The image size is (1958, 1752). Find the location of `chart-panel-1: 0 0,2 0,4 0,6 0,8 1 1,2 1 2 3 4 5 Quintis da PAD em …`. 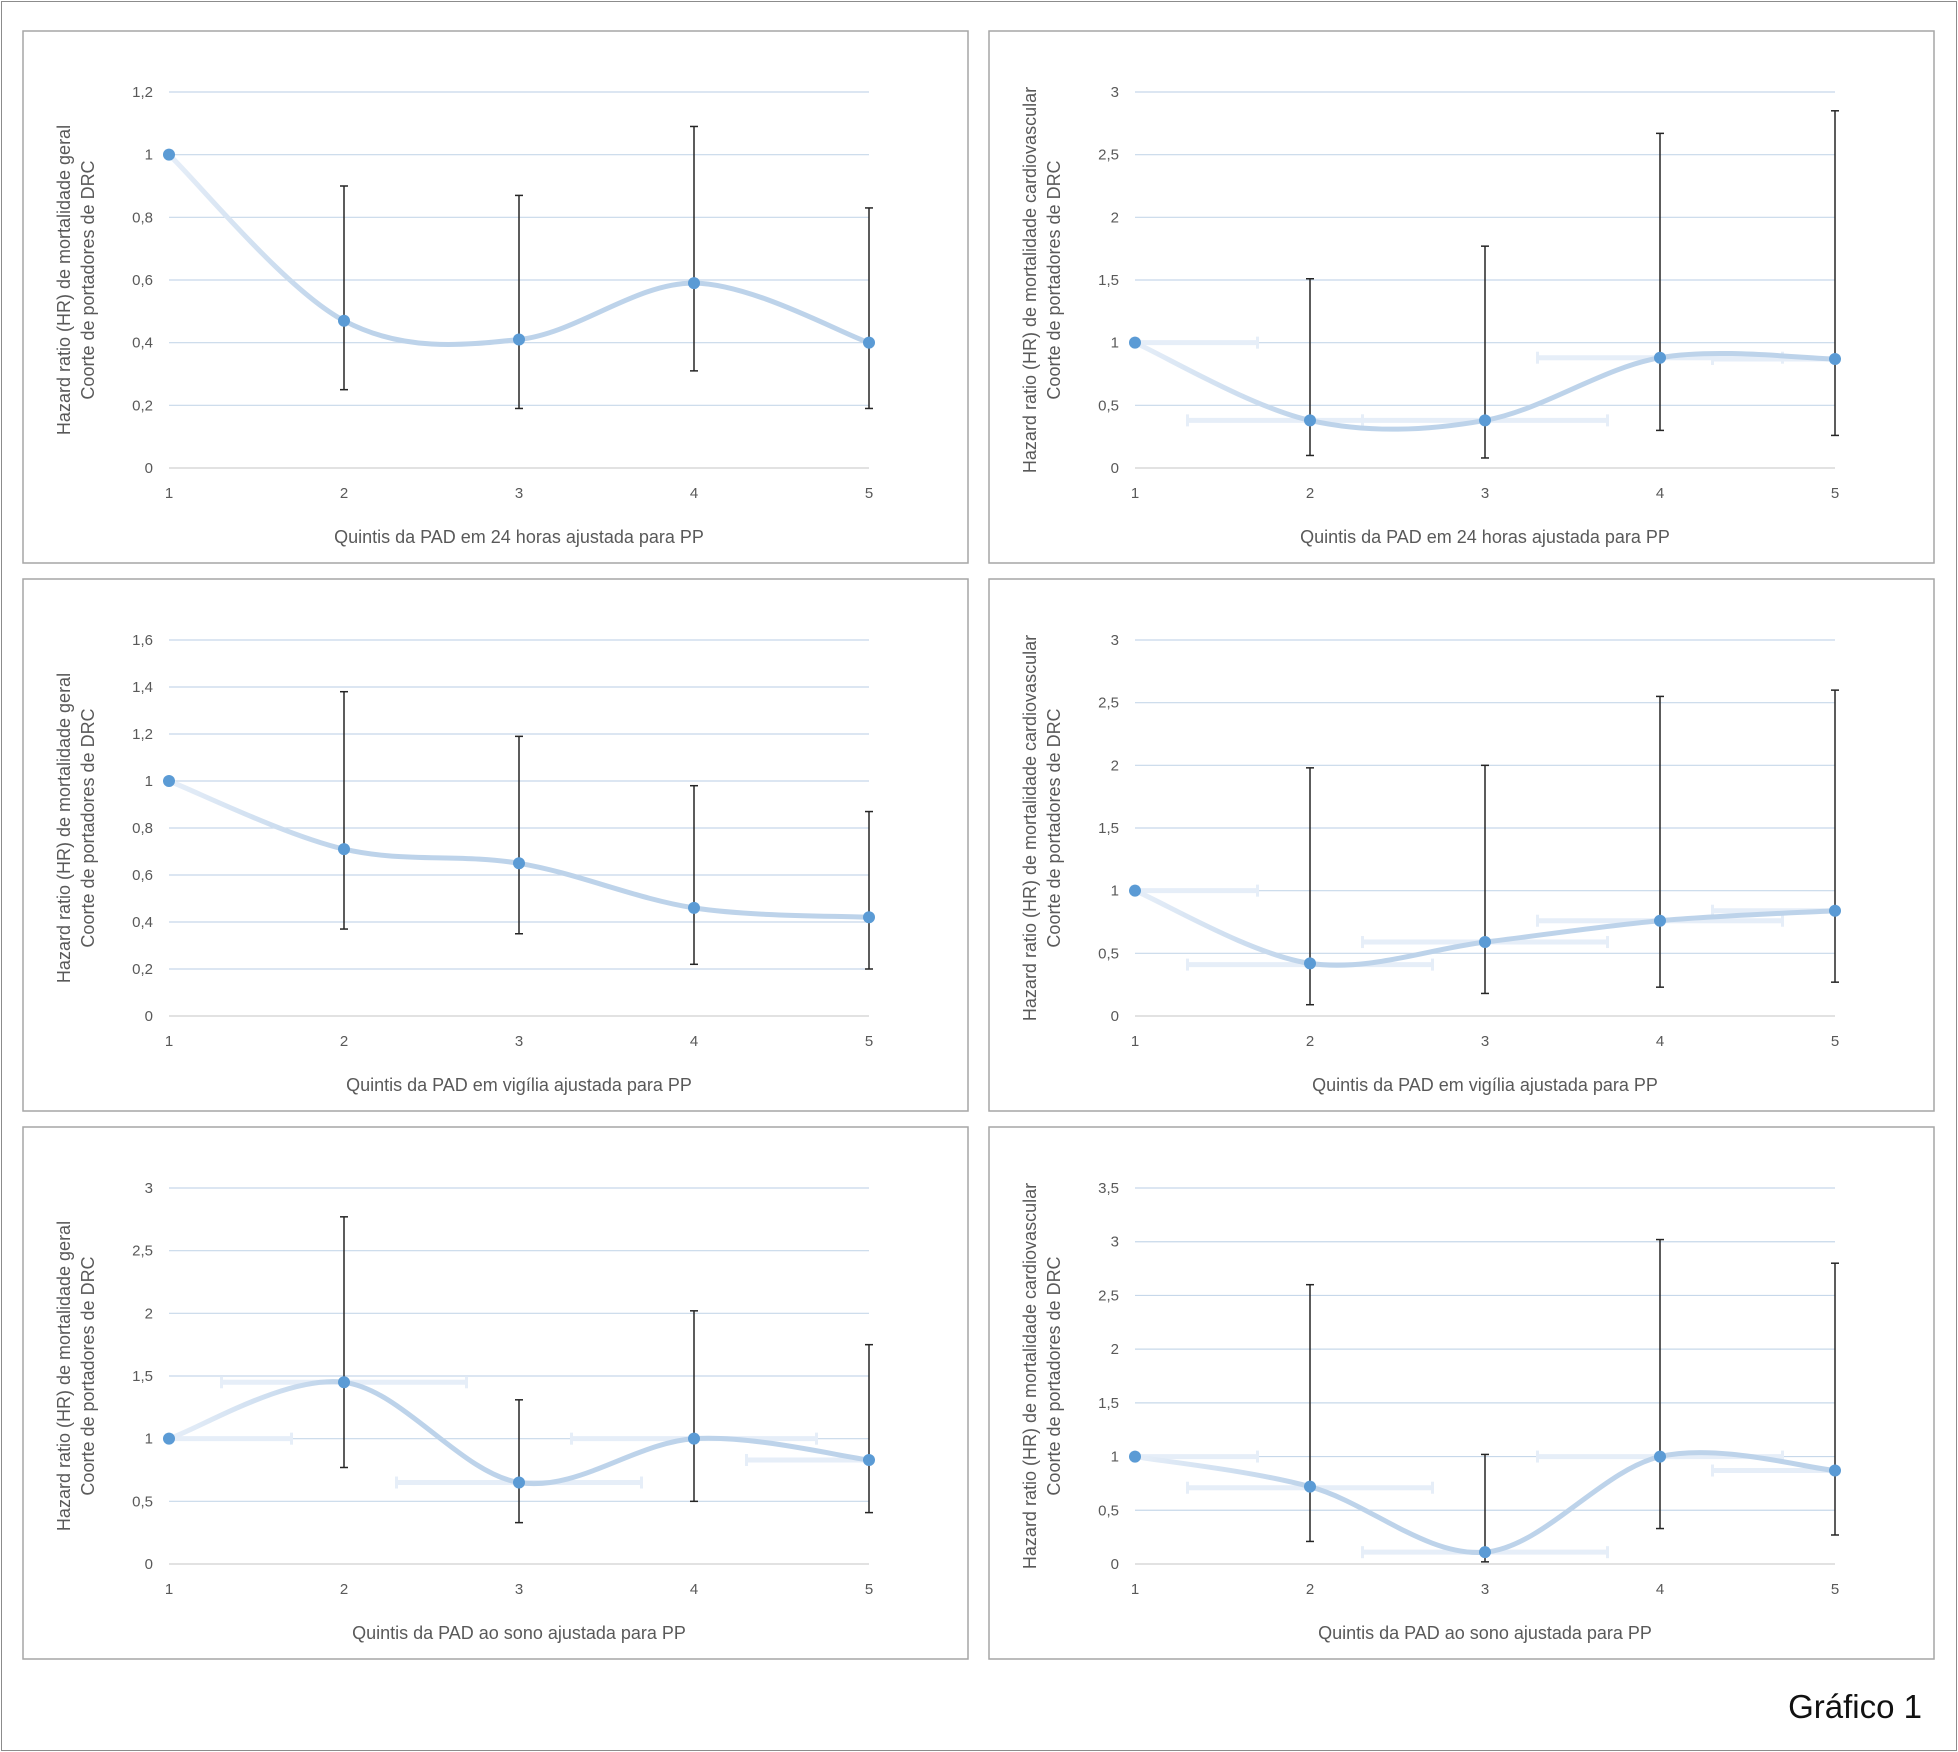

chart-panel-1: 0 0,2 0,4 0,6 0,8 1 1,2 1 2 3 4 5 Quintis da PAD em … is located at coordinates (495, 297).